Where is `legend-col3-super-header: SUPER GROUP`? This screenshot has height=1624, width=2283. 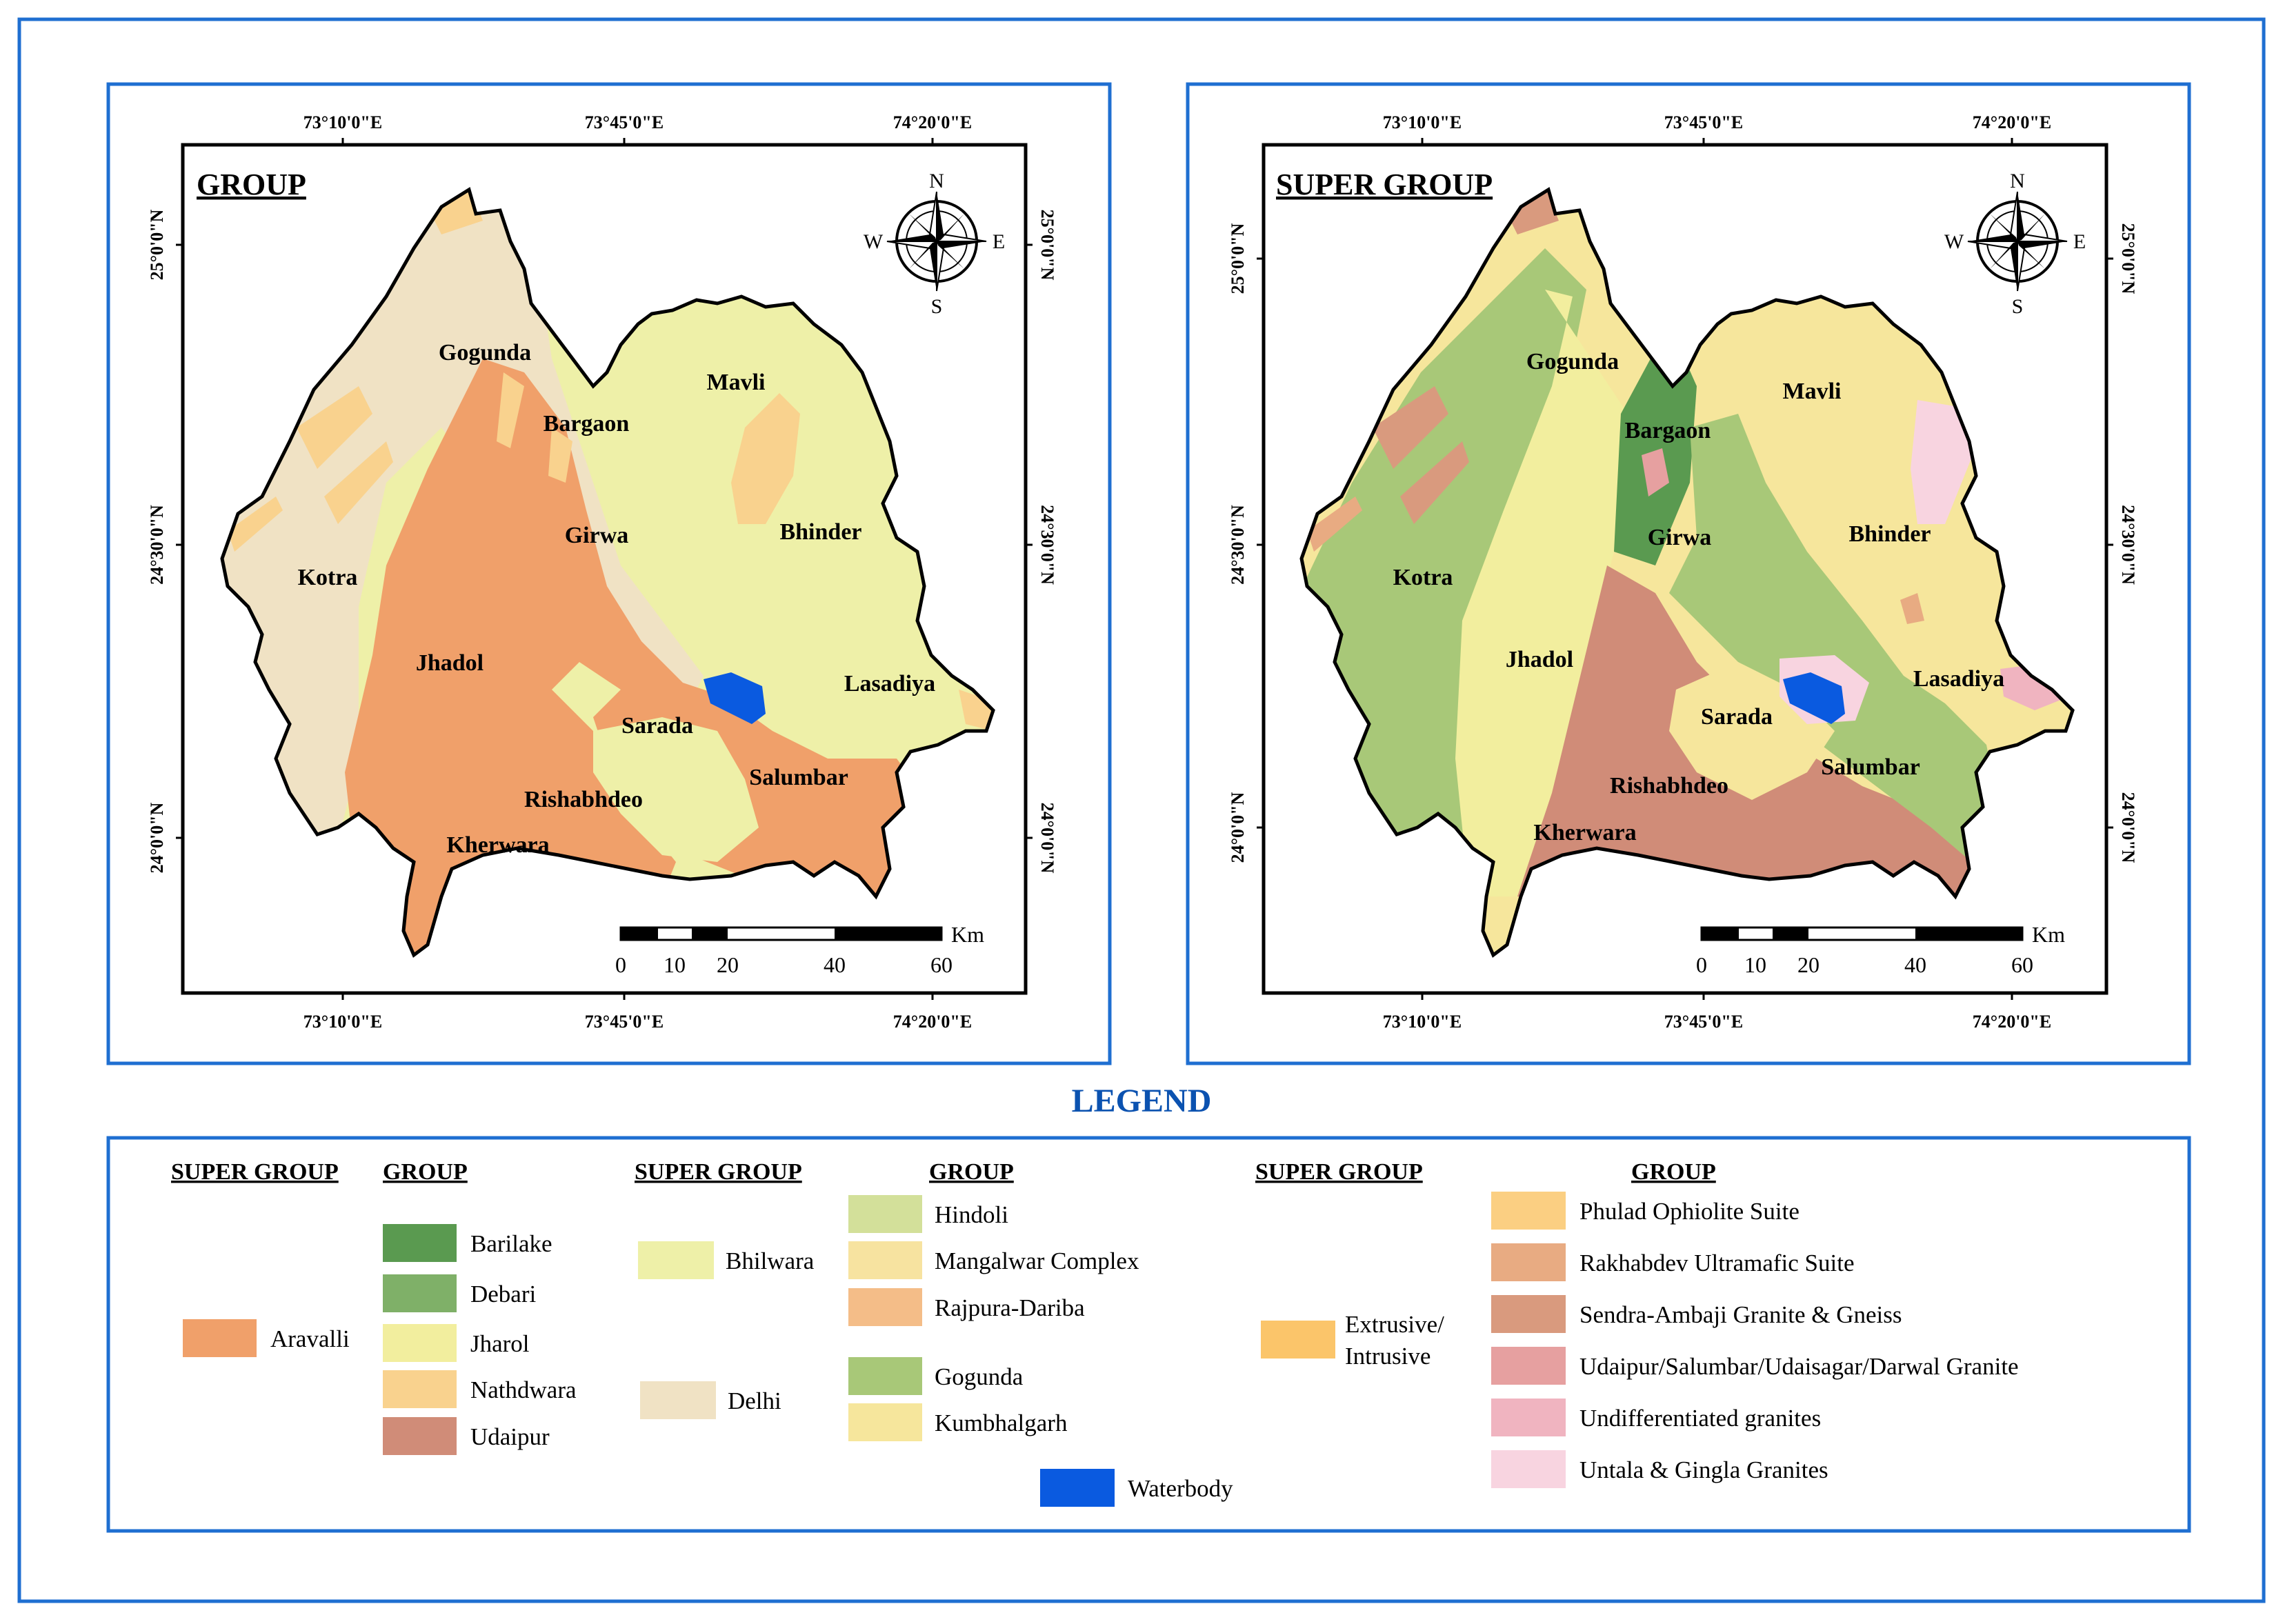 legend-col3-super-header: SUPER GROUP is located at coordinates (1339, 1172).